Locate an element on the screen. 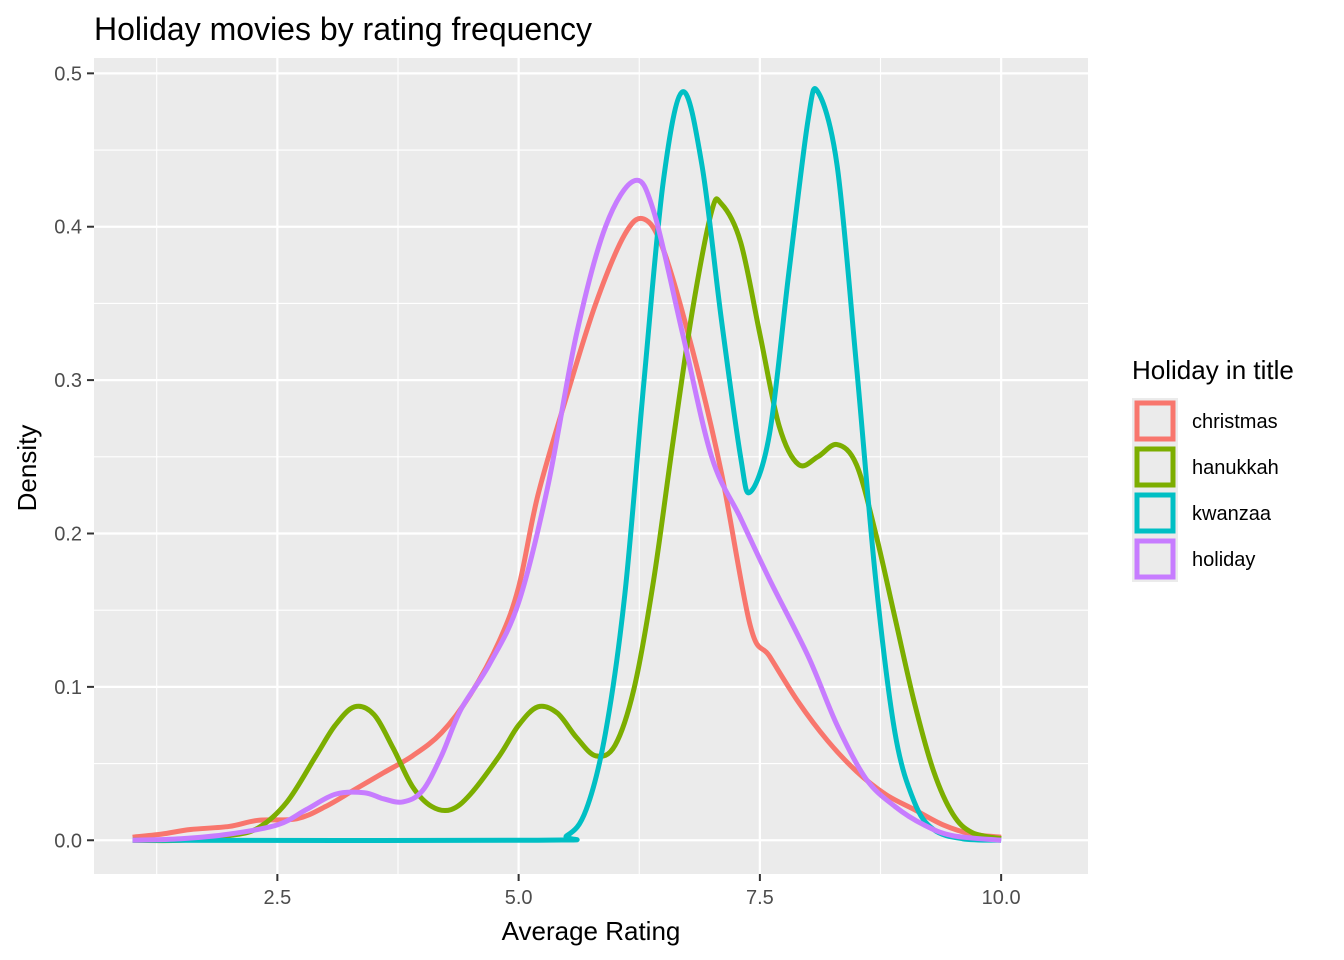 Image resolution: width=1344 pixels, height=960 pixels. x-axis-title: Average Rating is located at coordinates (591, 931).